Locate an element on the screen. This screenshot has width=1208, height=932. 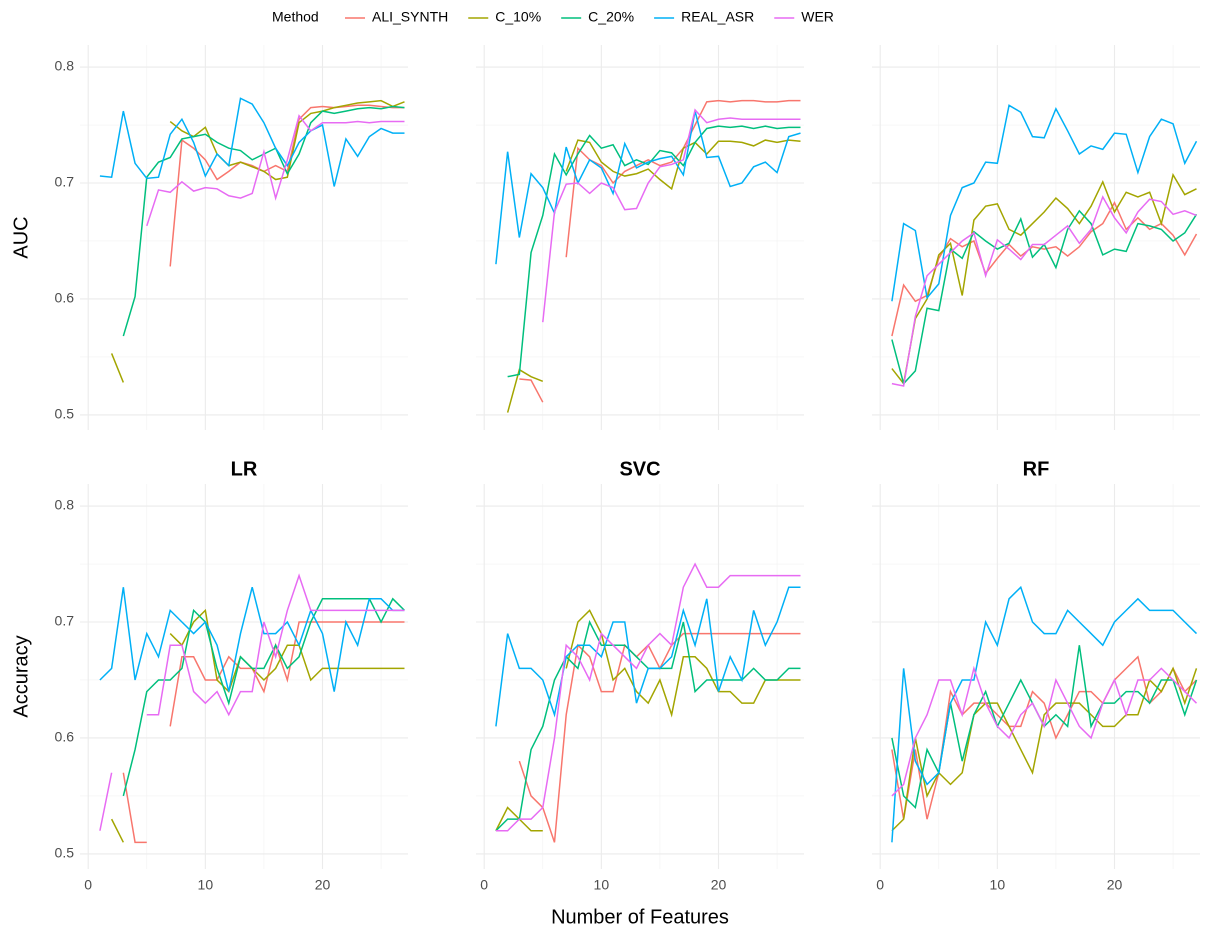
legend-label: C_20% is located at coordinates (611, 17).